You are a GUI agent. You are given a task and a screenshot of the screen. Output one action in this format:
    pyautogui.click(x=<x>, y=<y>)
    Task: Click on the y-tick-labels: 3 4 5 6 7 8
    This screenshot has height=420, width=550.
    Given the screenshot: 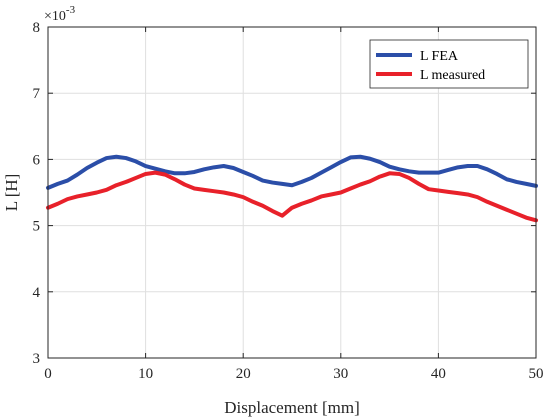 What is the action you would take?
    pyautogui.click(x=37, y=193)
    